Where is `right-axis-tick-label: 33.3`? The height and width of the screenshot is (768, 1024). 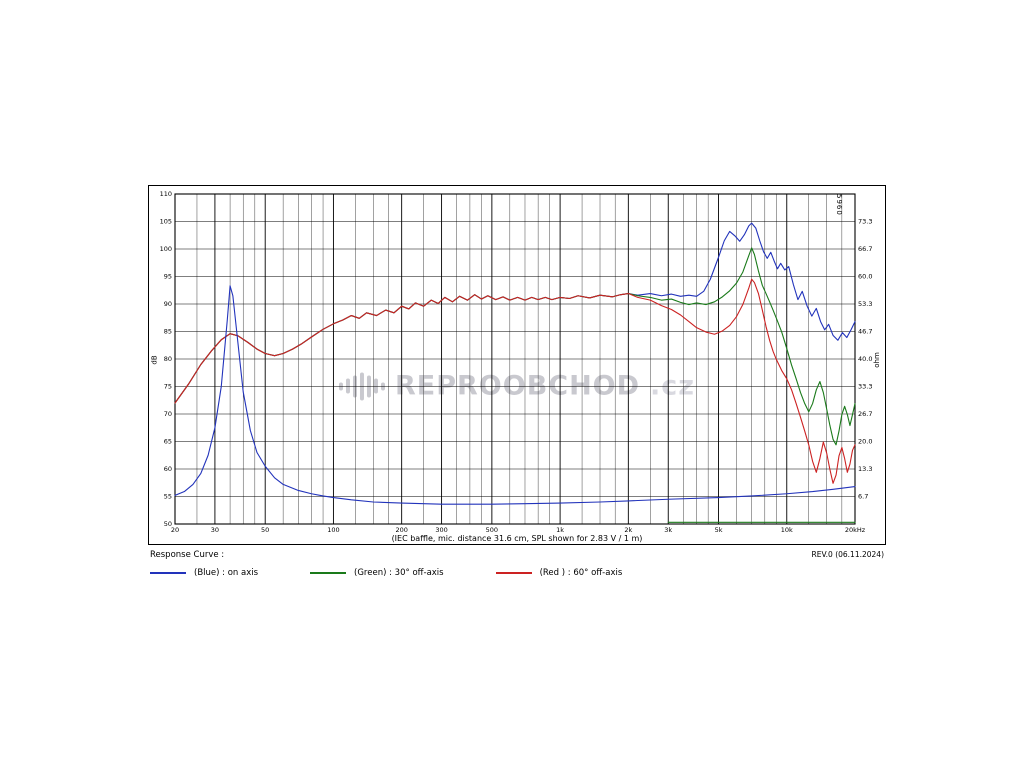 right-axis-tick-label: 33.3 is located at coordinates (865, 387).